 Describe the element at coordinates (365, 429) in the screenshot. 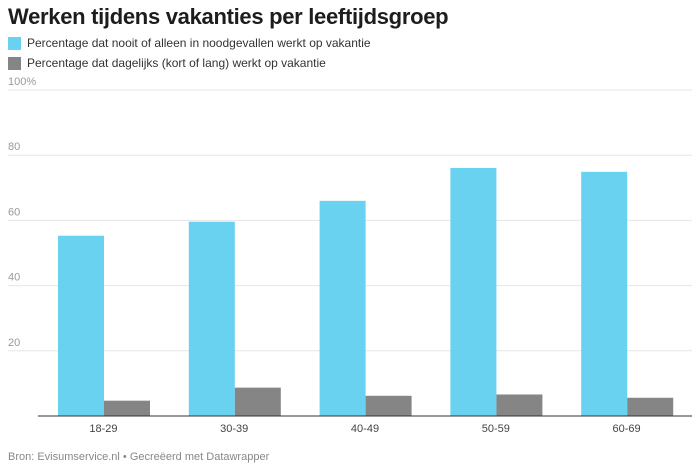

I see `x-tick-label: 40-49` at that location.